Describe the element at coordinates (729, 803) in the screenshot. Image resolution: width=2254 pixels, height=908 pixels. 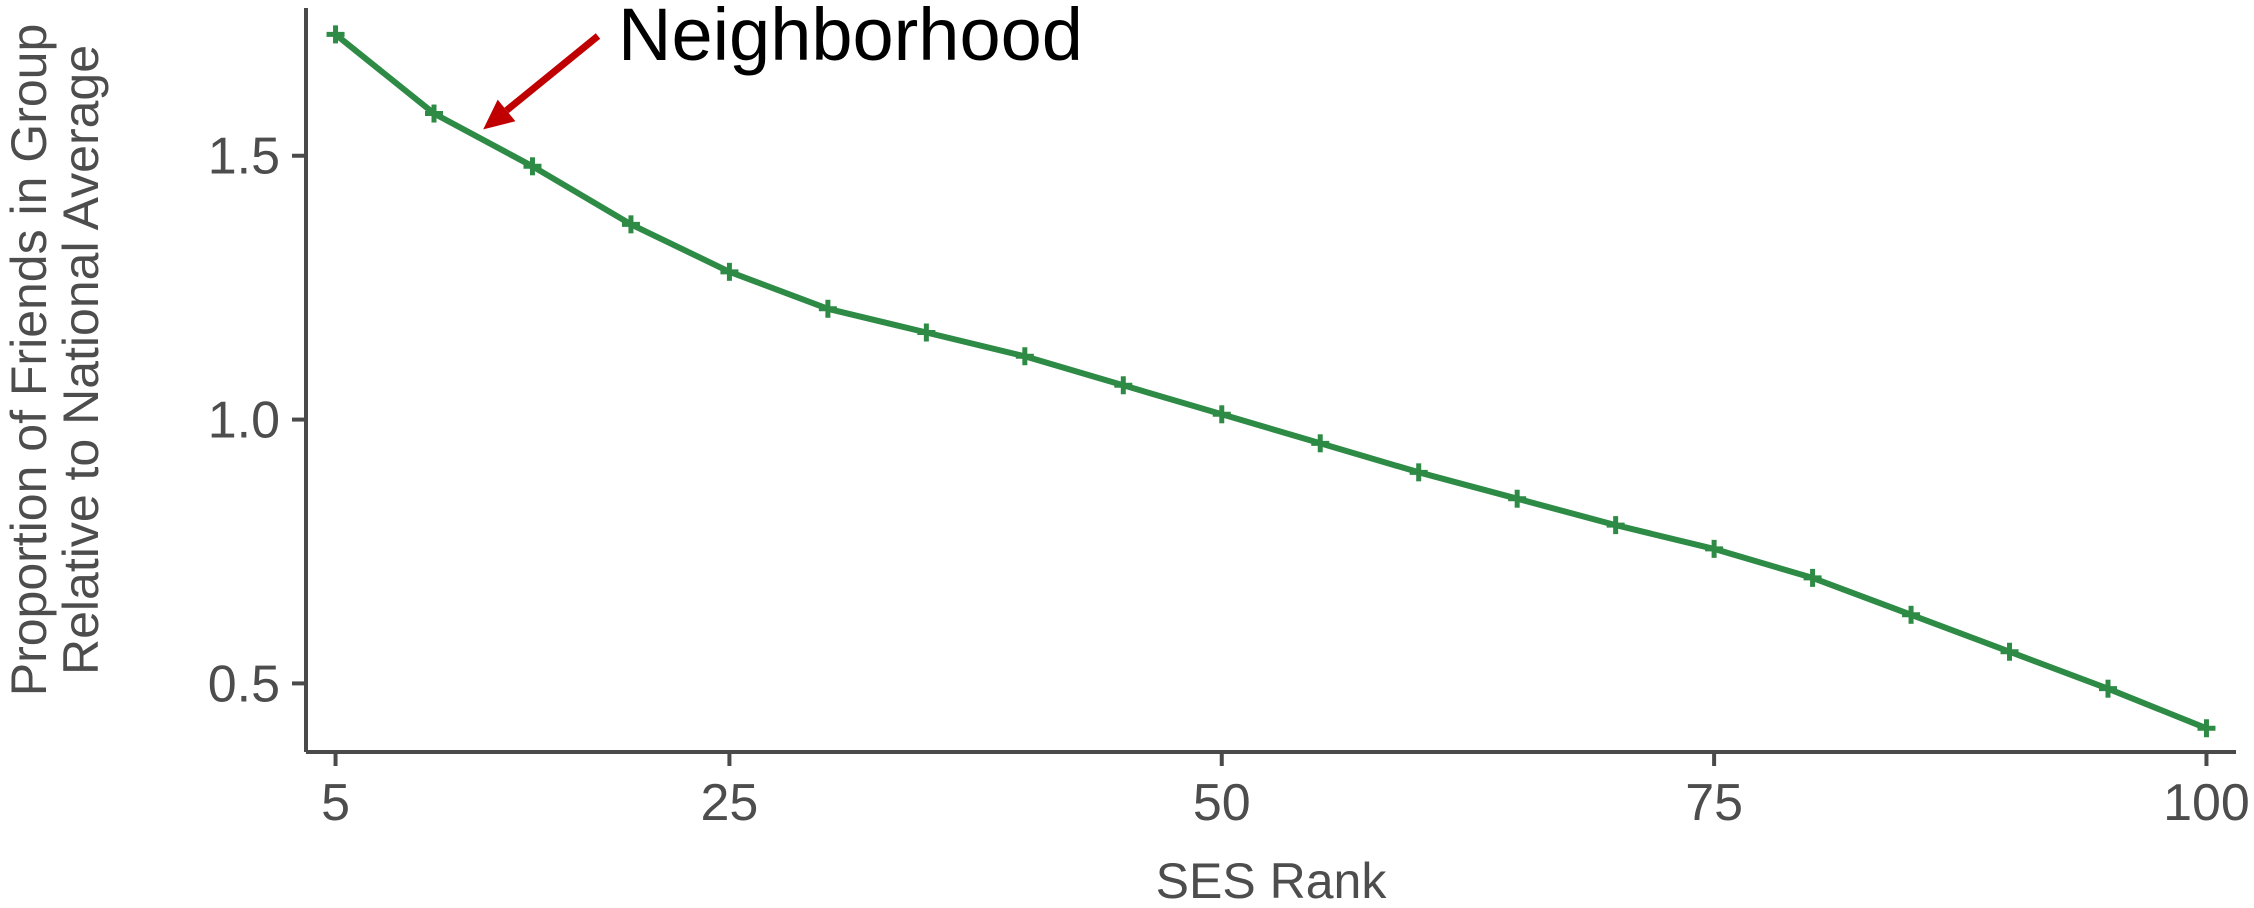
I see `x-tick-label: 25` at that location.